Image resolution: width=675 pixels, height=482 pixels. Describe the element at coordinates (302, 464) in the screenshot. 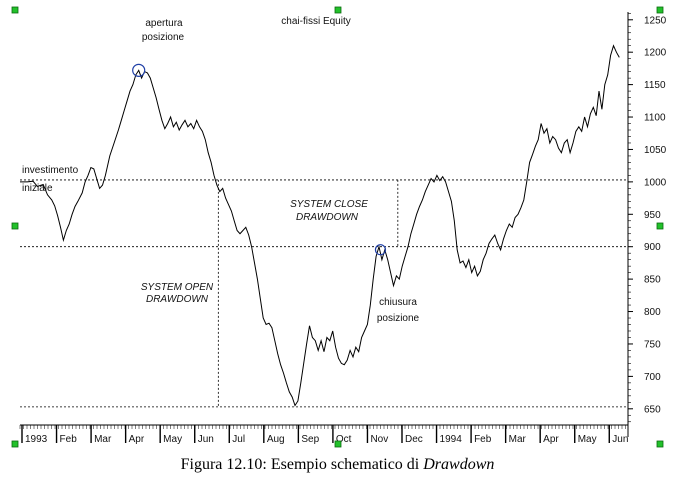

I see `caption-prefix: Figura 12.10: Esempio schematico di` at that location.